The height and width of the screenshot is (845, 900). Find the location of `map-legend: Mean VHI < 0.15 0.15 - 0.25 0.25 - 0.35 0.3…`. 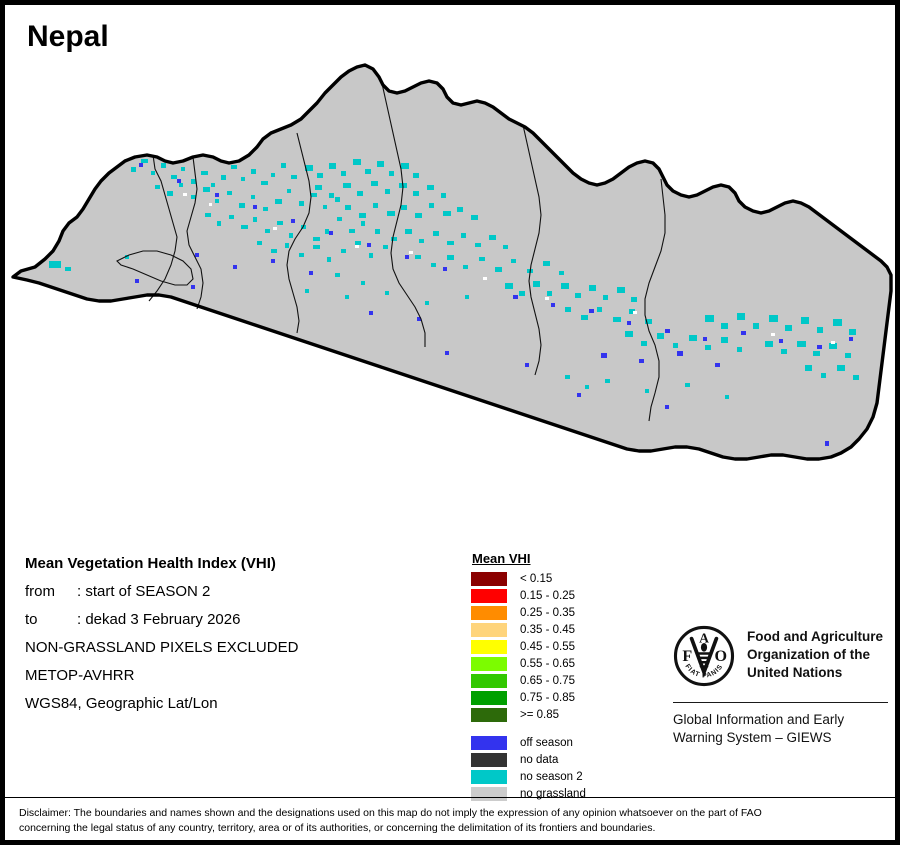

map-legend: Mean VHI < 0.15 0.15 - 0.25 0.25 - 0.35 0.3… is located at coordinates (561, 676).